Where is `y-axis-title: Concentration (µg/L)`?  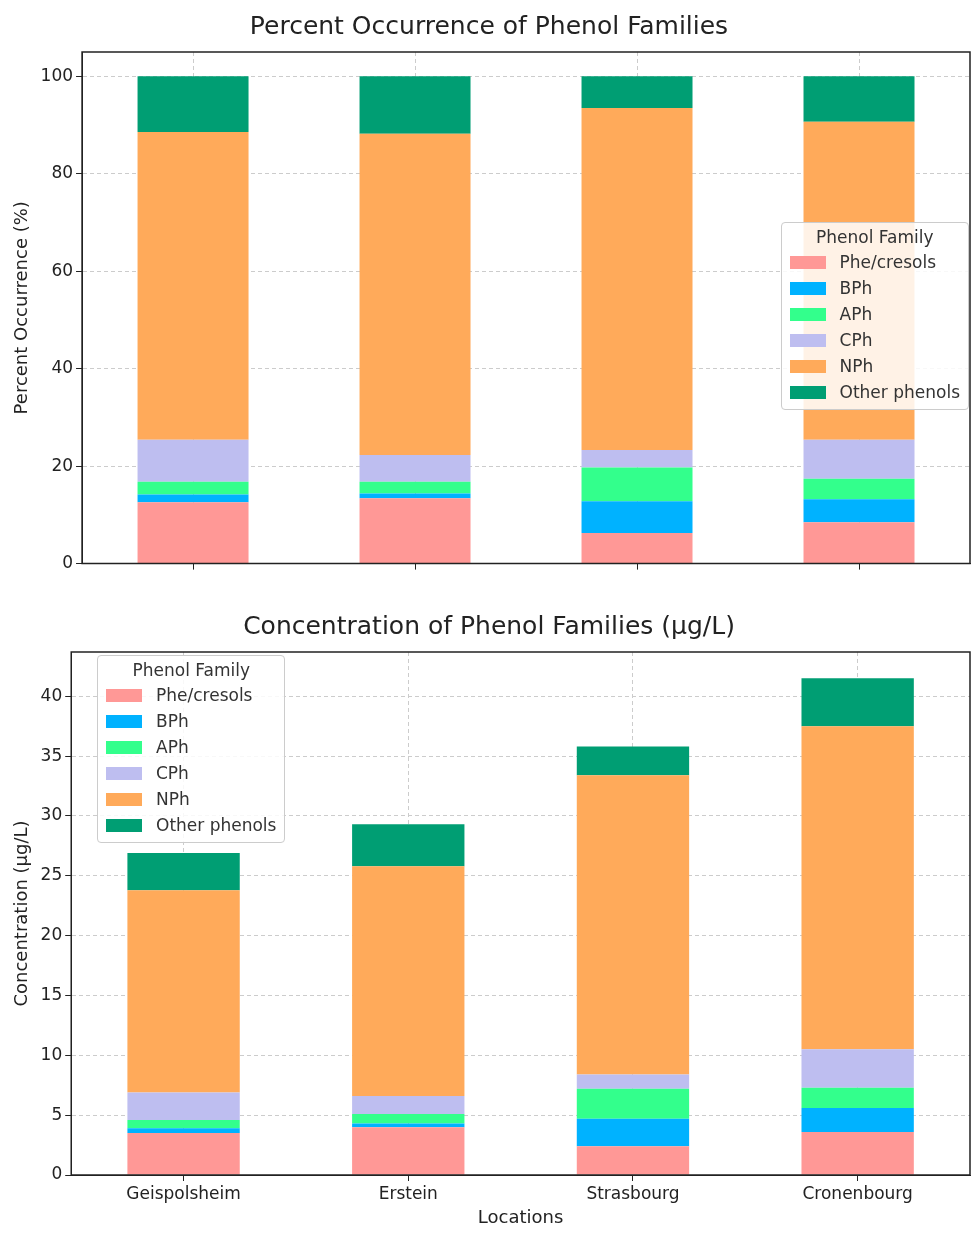
y-axis-title: Concentration (µg/L) is located at coordinates (21, 913).